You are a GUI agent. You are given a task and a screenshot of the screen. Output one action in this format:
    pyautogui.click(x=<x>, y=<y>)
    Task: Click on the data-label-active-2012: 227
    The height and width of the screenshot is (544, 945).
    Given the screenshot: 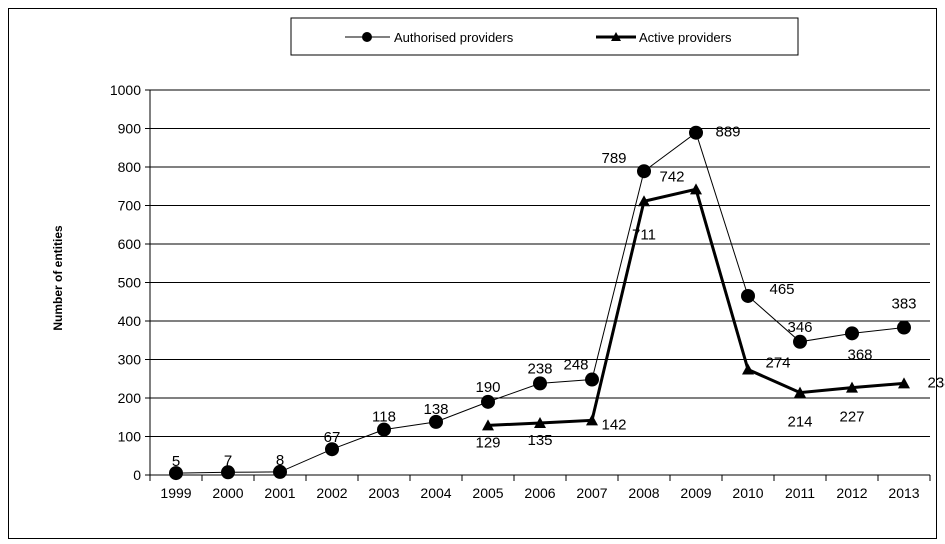 What is the action you would take?
    pyautogui.click(x=851, y=417)
    